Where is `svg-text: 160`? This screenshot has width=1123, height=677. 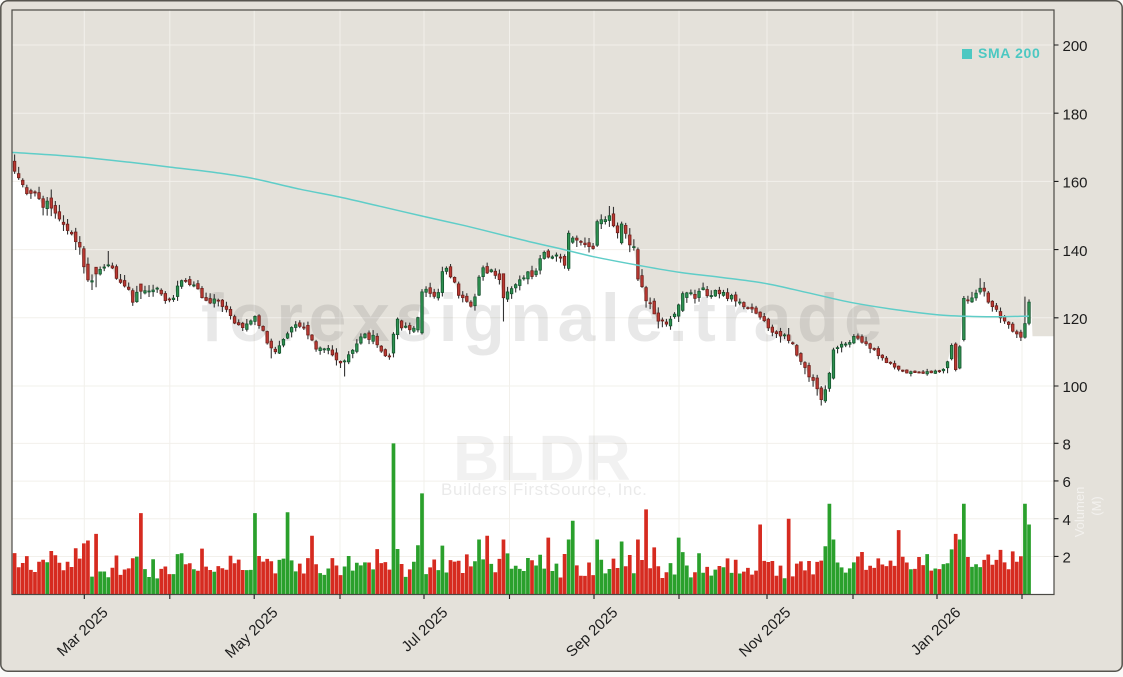 svg-text: 160 is located at coordinates (1075, 183).